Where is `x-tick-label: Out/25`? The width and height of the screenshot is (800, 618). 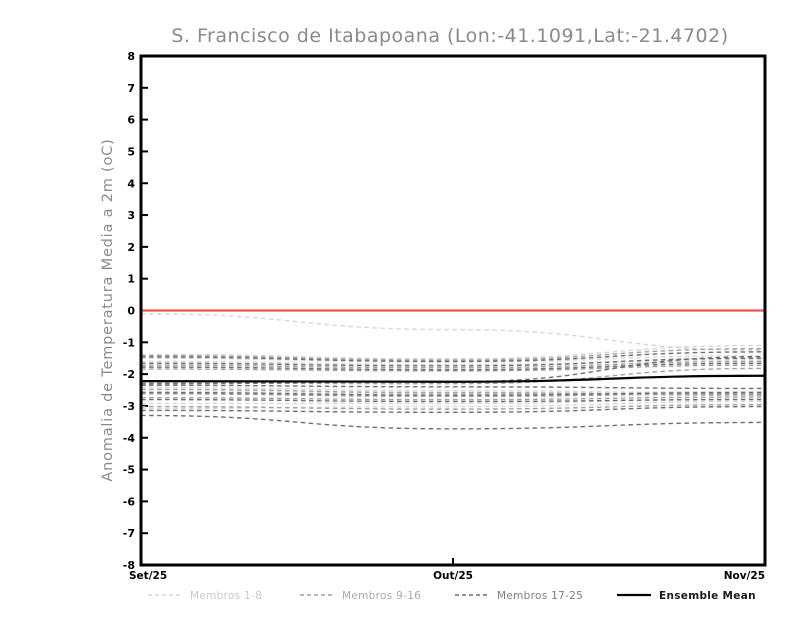
x-tick-label: Out/25 is located at coordinates (453, 576).